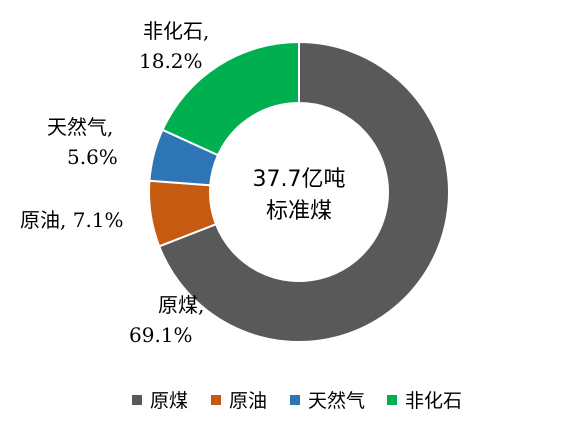  Describe the element at coordinates (181, 305) in the screenshot. I see `data-label-coal-name: 原煤,` at that location.